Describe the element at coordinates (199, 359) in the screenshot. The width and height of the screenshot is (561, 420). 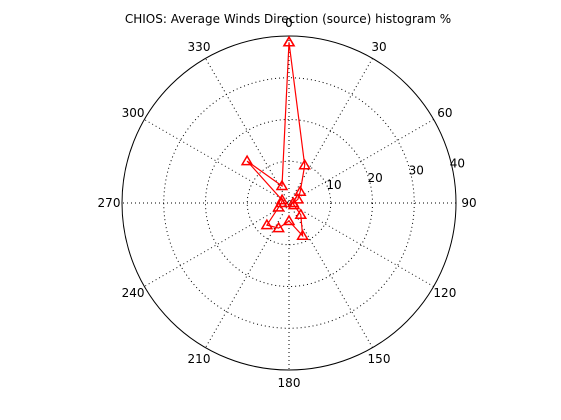
I see `theta-tick-label: 210` at that location.